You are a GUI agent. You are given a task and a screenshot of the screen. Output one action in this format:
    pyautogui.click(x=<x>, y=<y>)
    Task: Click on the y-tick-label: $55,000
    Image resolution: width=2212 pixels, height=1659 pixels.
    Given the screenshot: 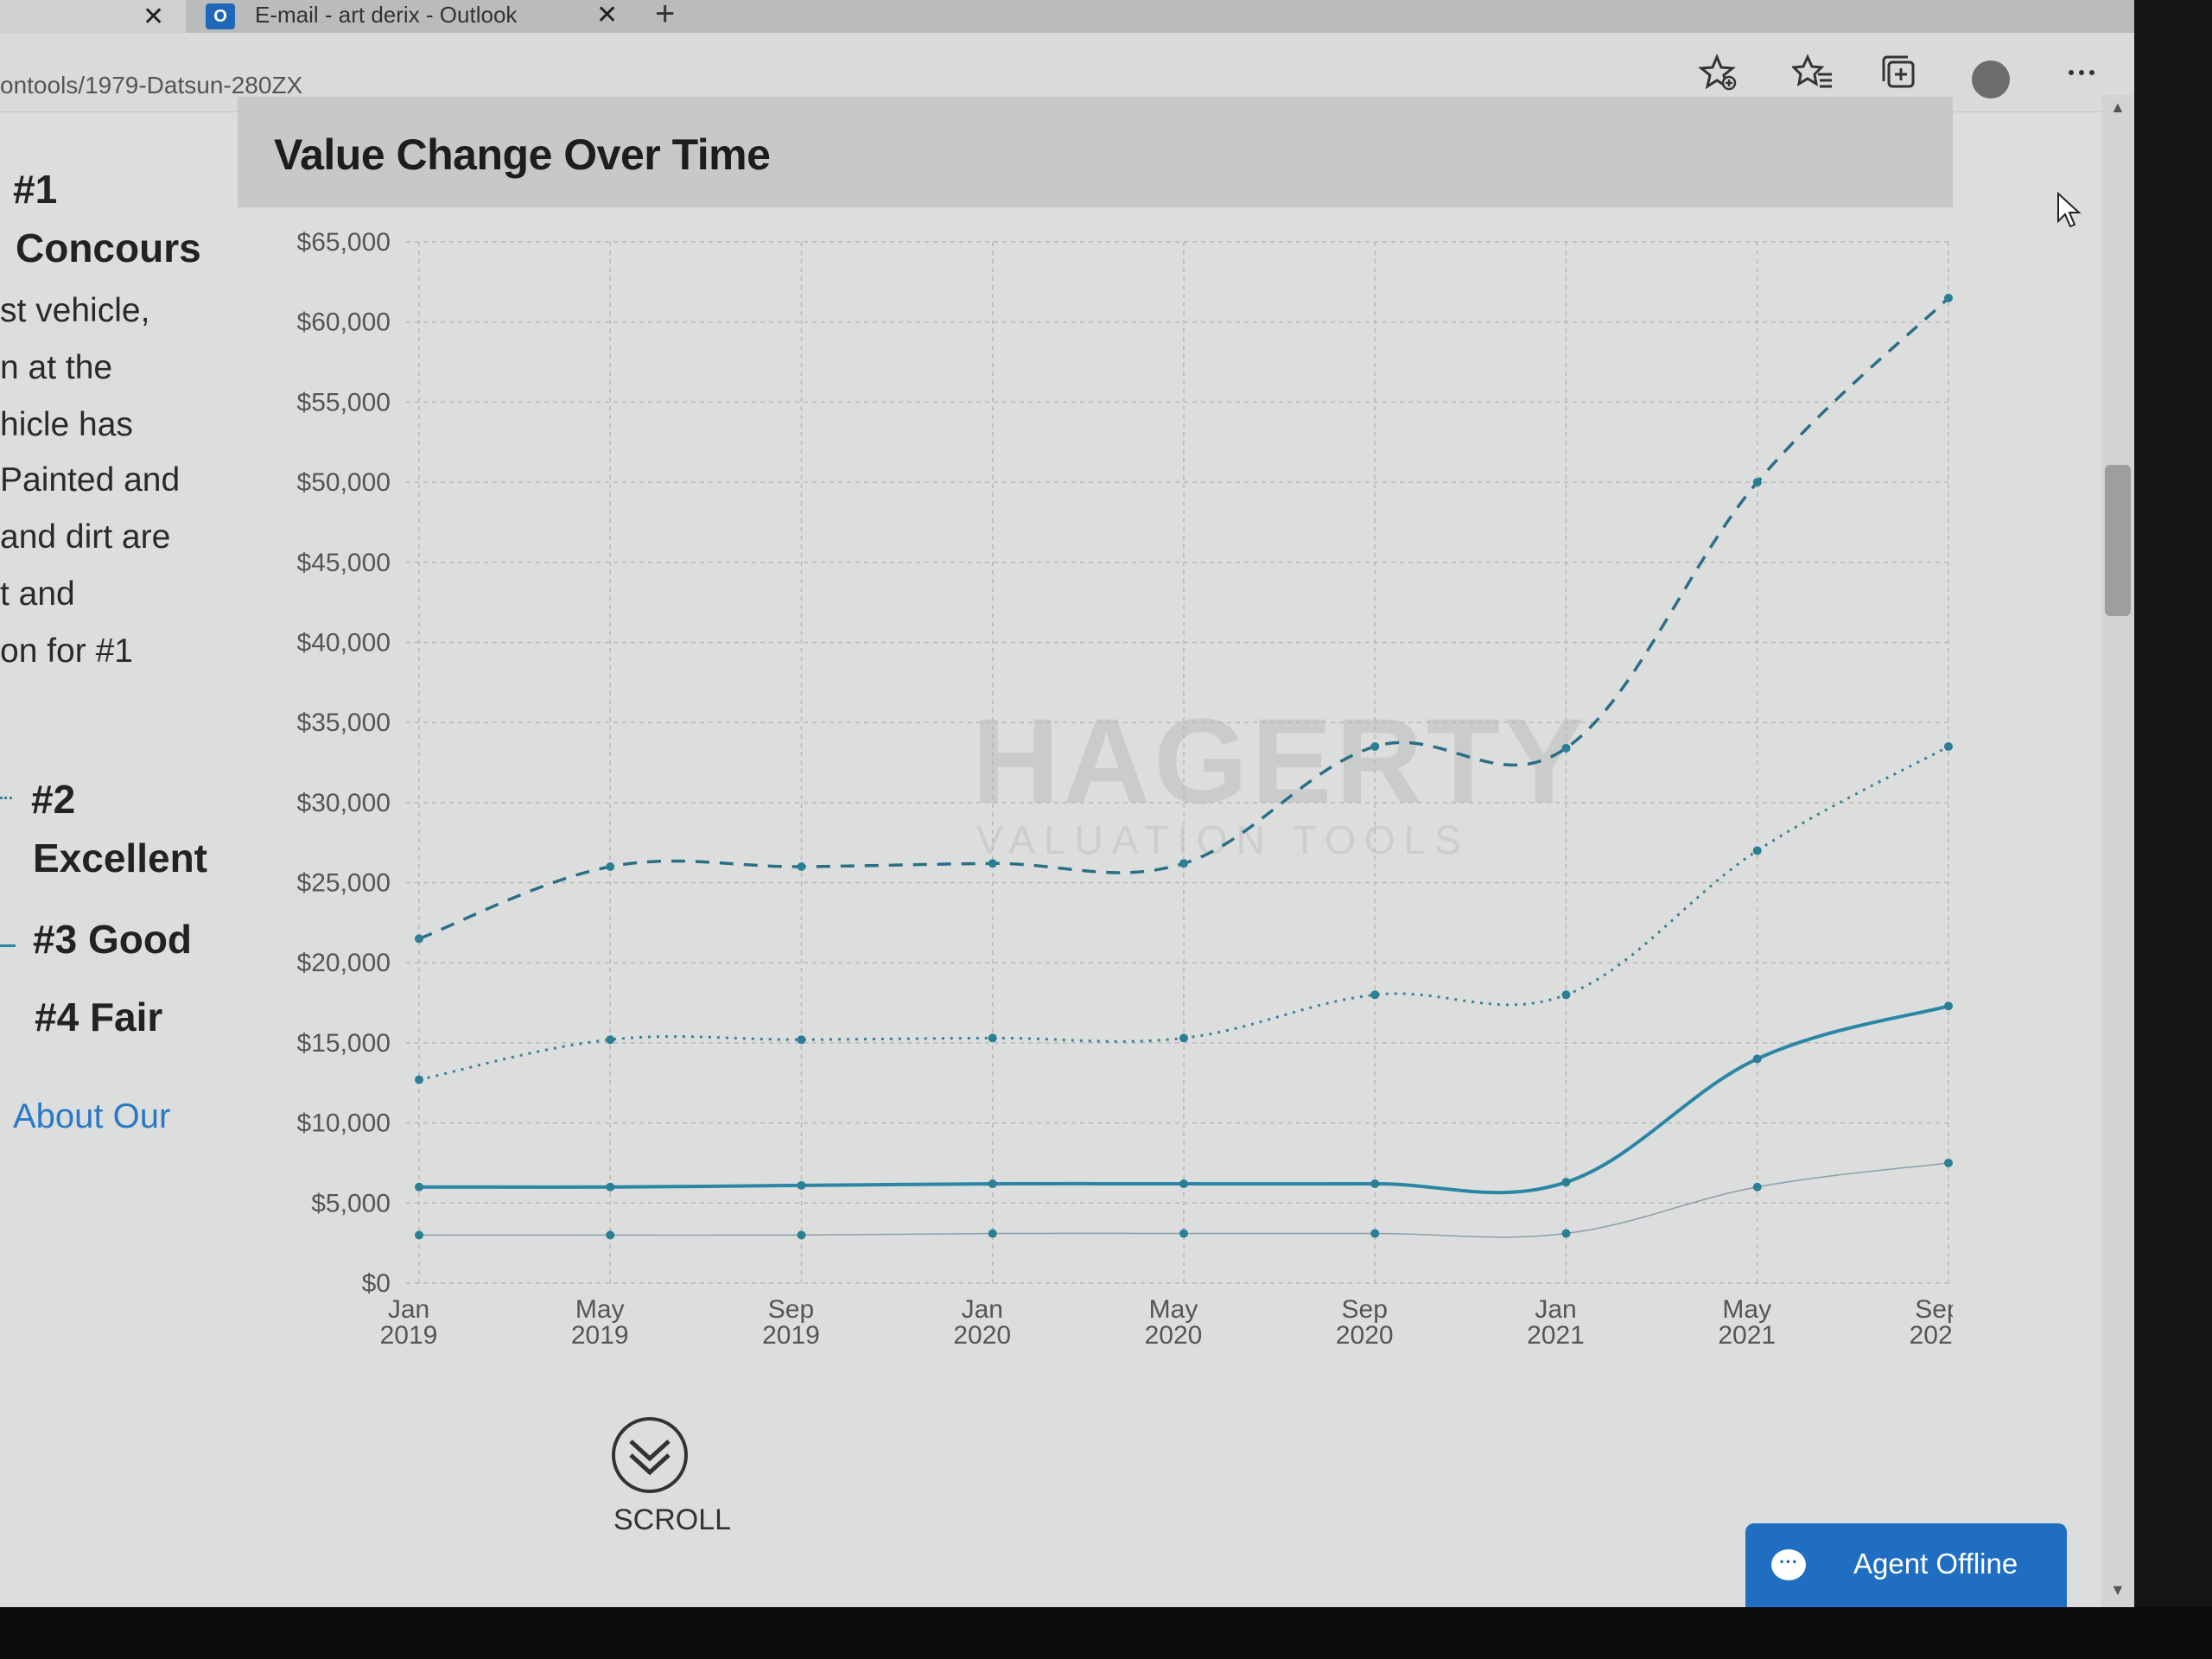 What is the action you would take?
    pyautogui.click(x=344, y=402)
    